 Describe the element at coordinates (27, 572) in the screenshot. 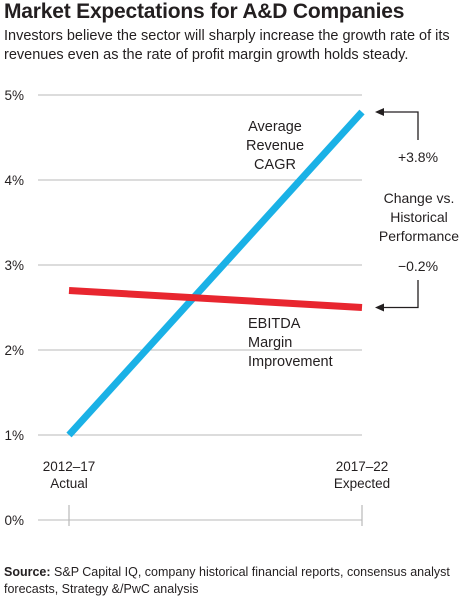

I see `source-label: Source:` at that location.